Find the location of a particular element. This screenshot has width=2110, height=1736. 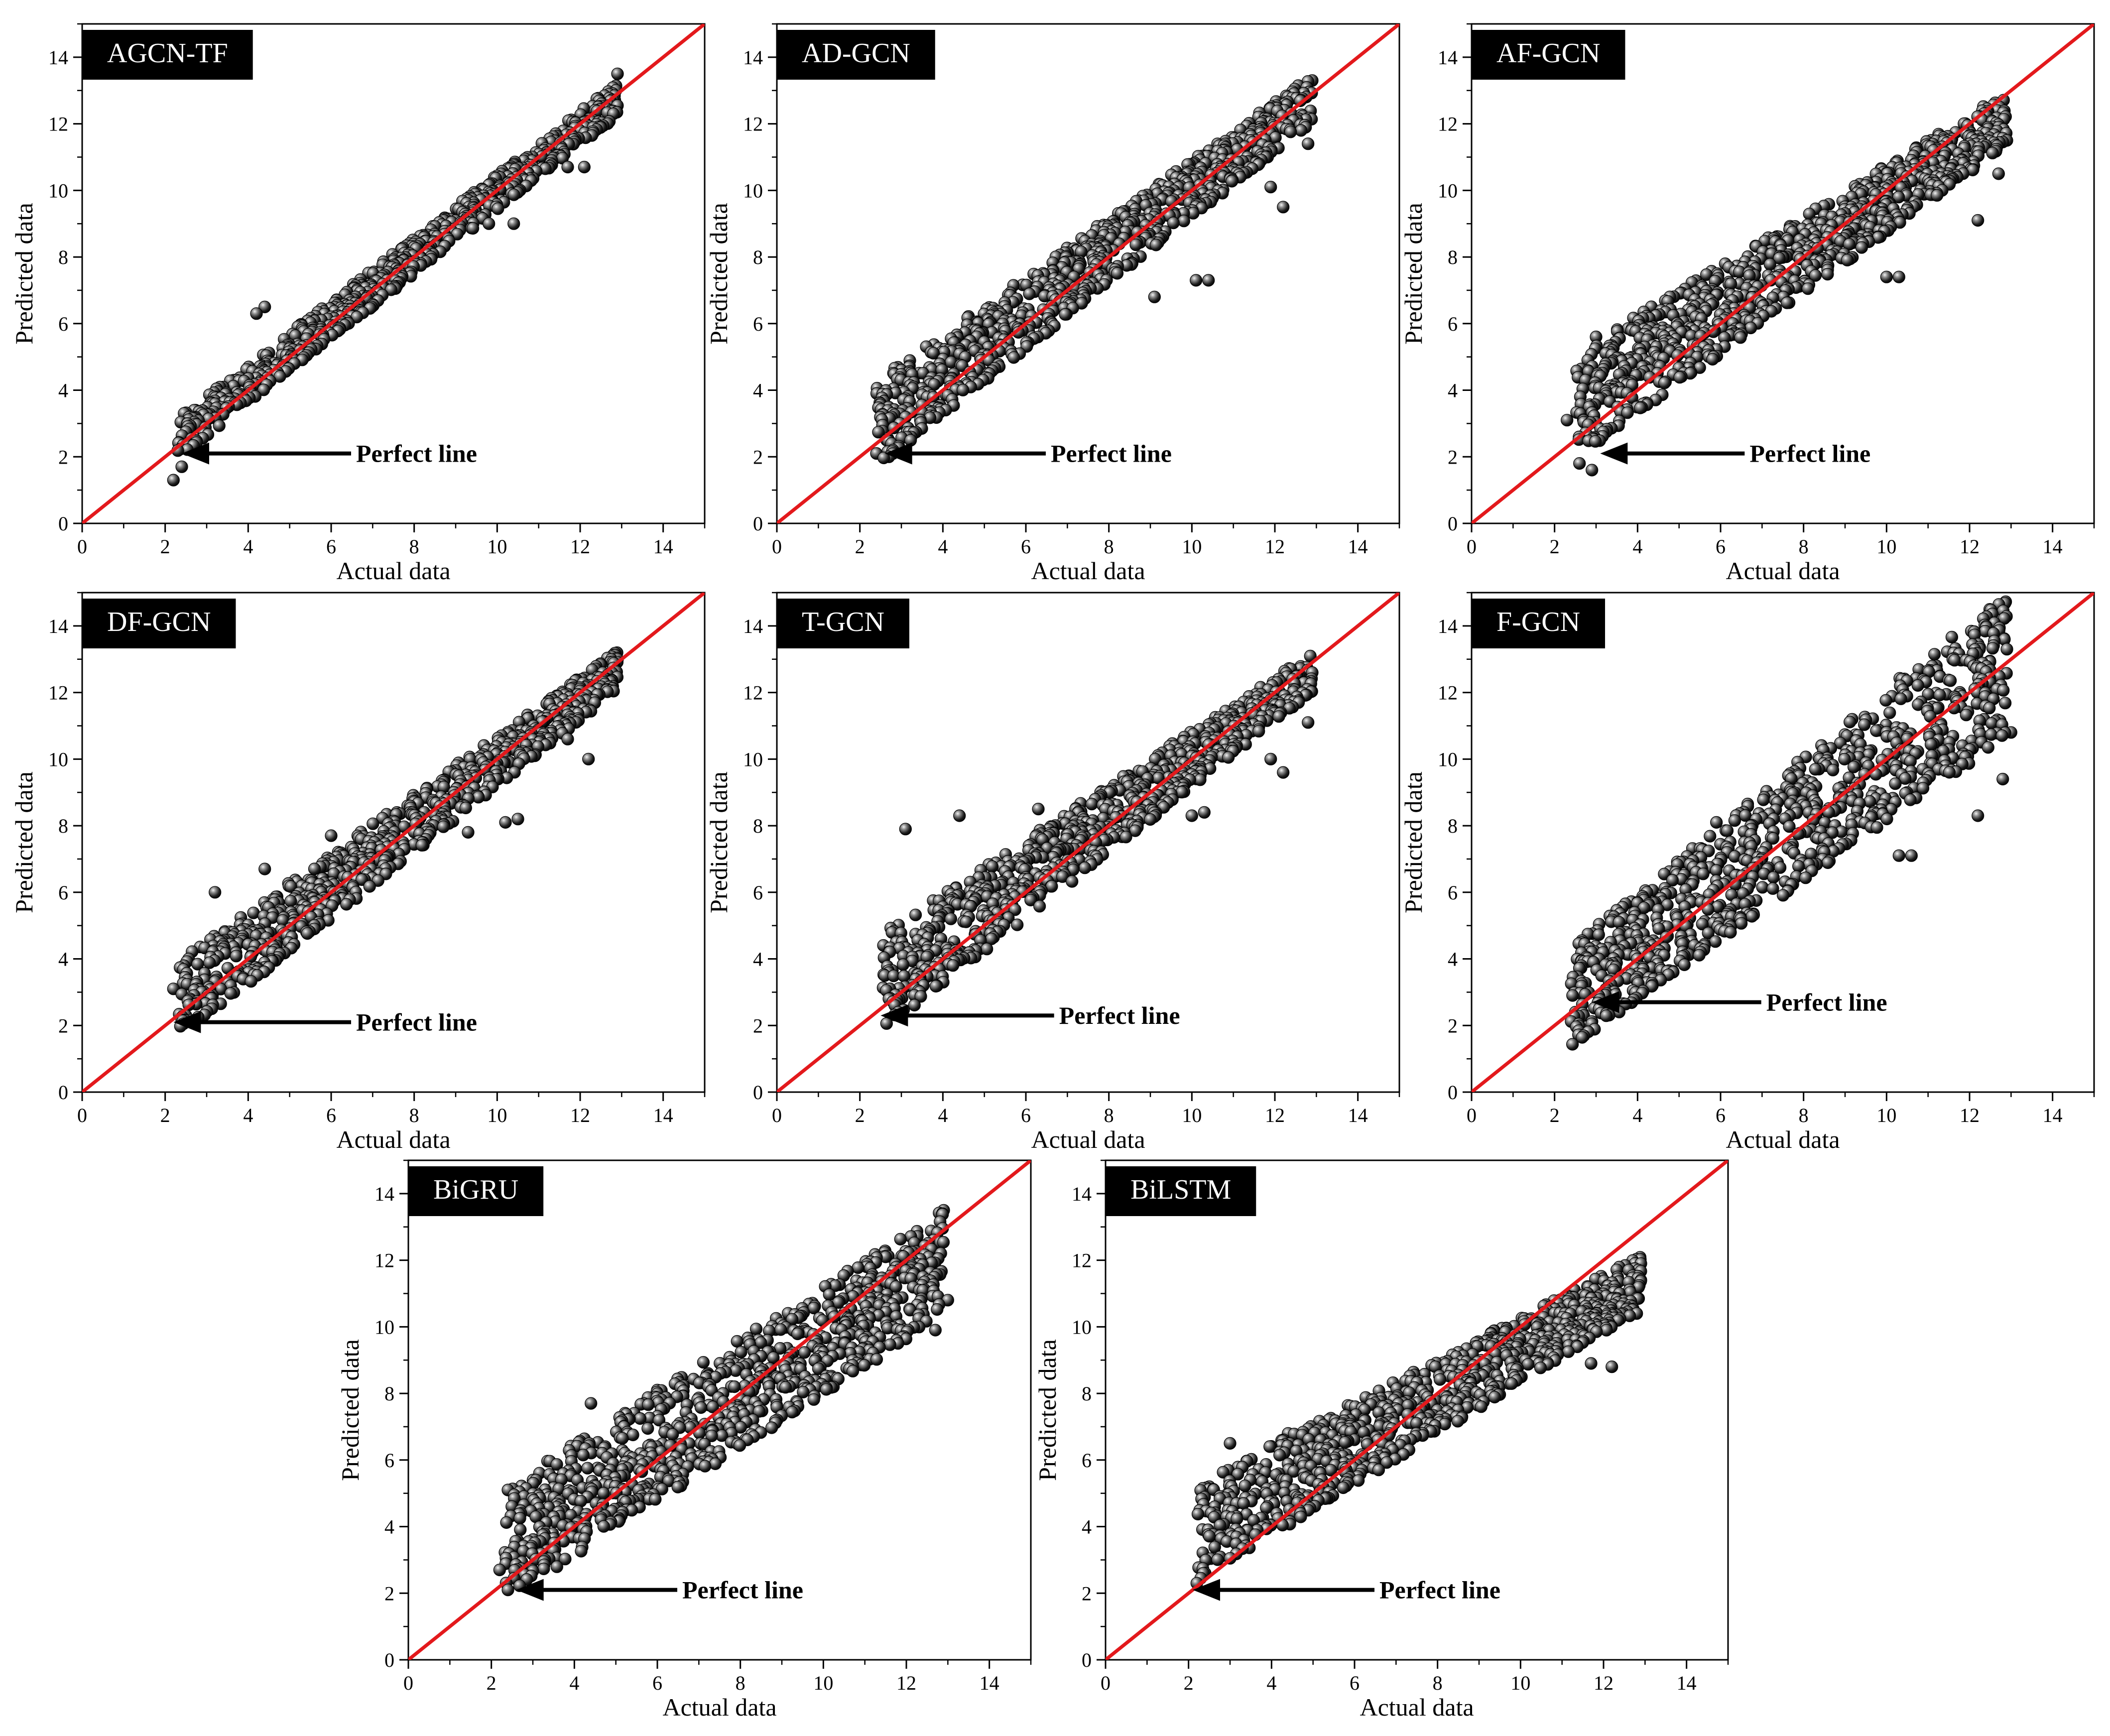

y-tick-label: 4 is located at coordinates (1453, 390).